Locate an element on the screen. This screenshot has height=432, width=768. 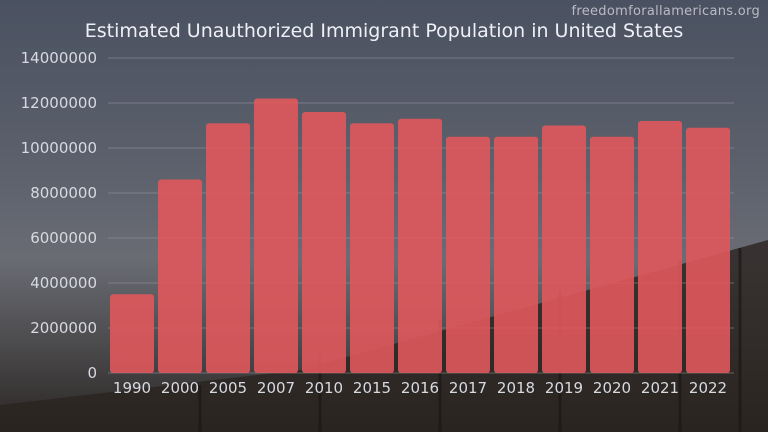
y-tick-label: 12000000 is located at coordinates (59, 103).